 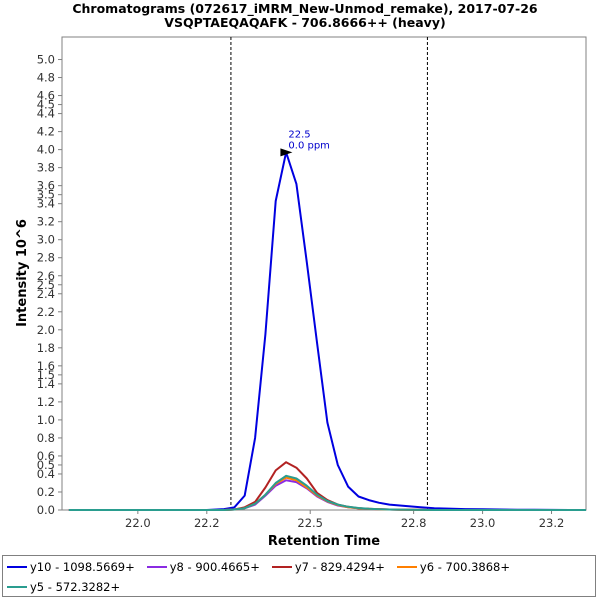 I want to click on y-tick-label: 0.5, so click(x=46, y=465).